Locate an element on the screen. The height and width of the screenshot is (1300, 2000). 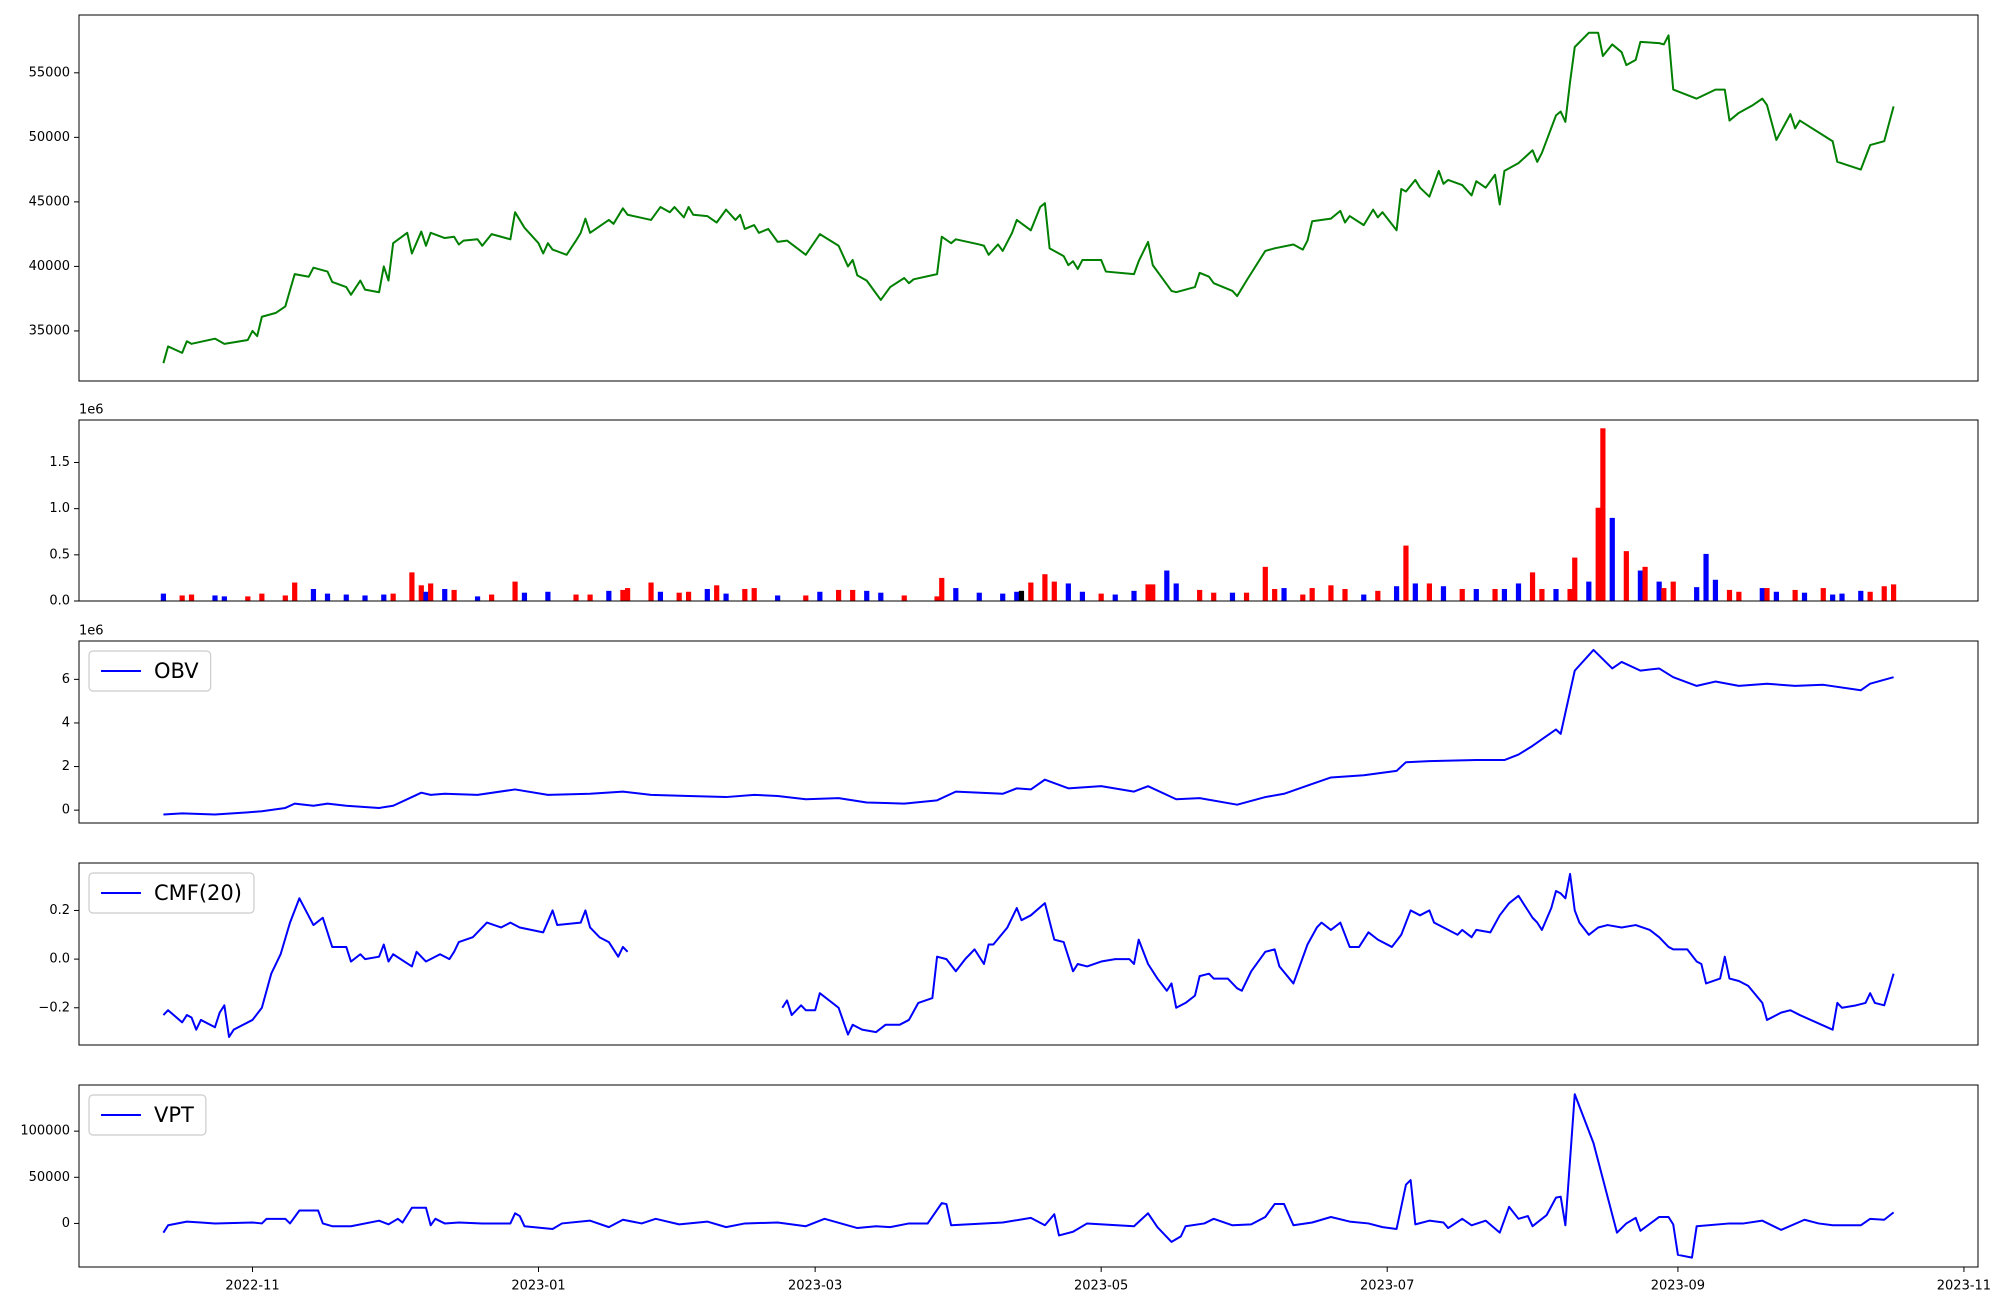
y-tick-label: 0 is located at coordinates (66, 1223).